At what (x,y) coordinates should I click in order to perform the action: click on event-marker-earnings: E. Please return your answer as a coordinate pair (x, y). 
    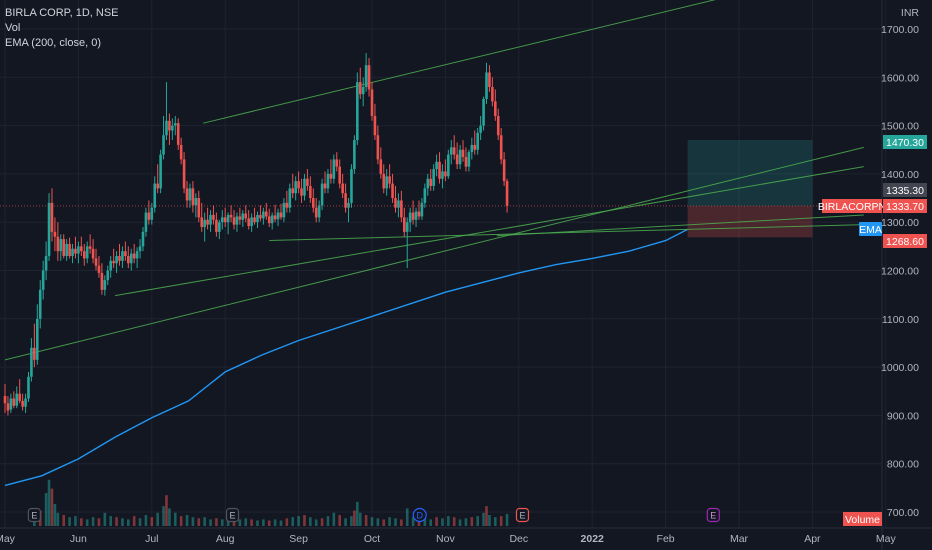
    Looking at the image, I should click on (34, 515).